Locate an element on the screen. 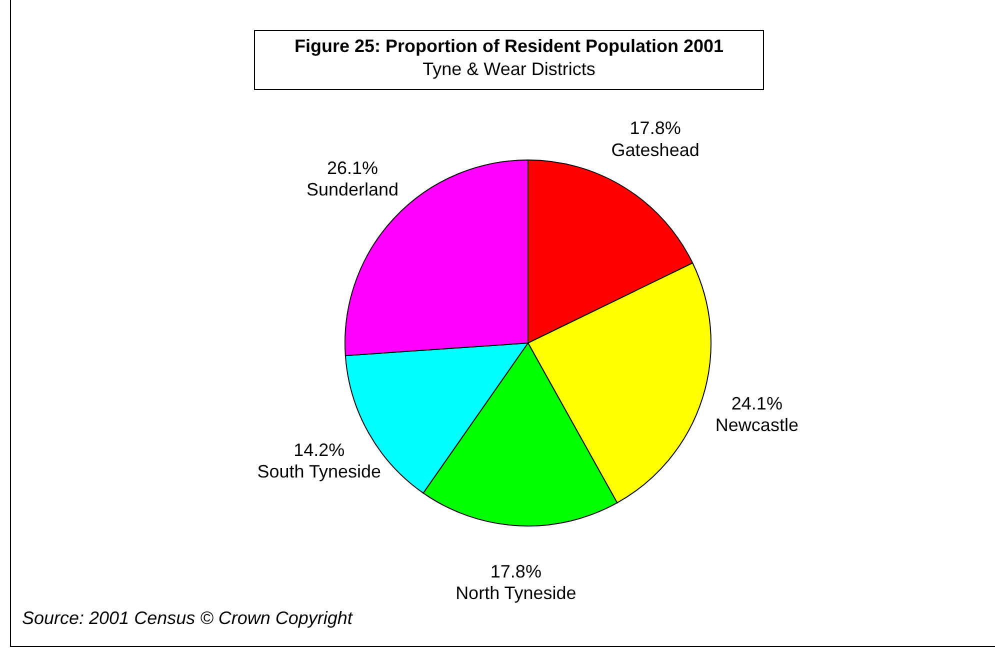  slice-label: Sunderland is located at coordinates (352, 189).